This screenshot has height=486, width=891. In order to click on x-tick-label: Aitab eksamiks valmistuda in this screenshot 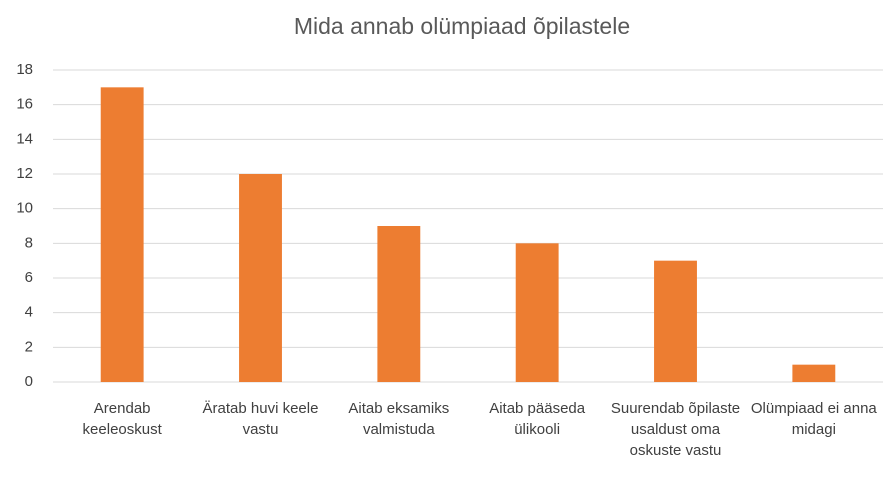, I will do `click(399, 419)`.